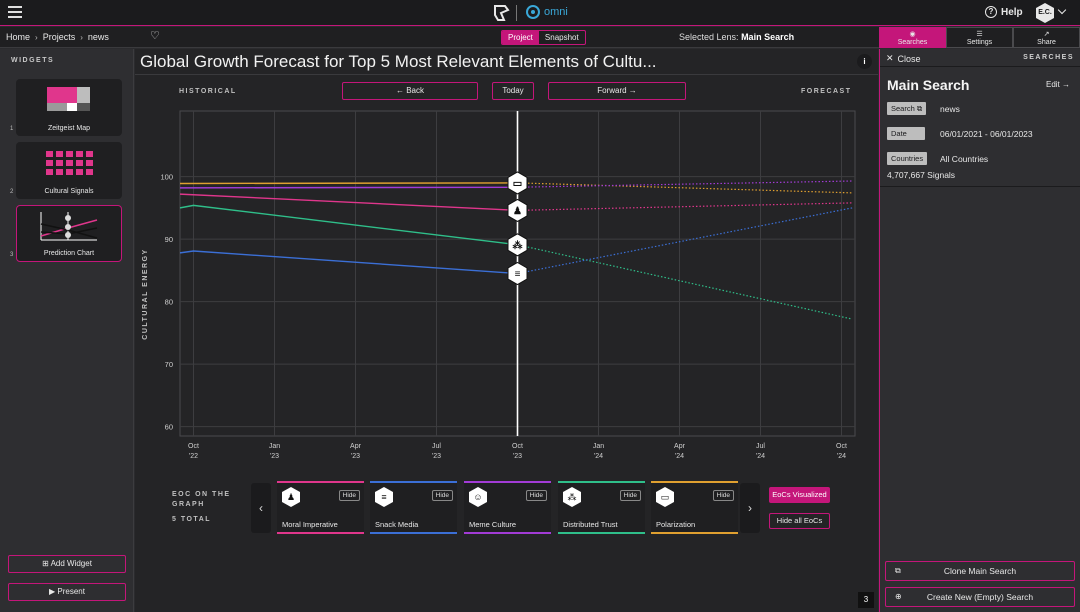 The height and width of the screenshot is (612, 1080). I want to click on title-divider, so click(506, 74).